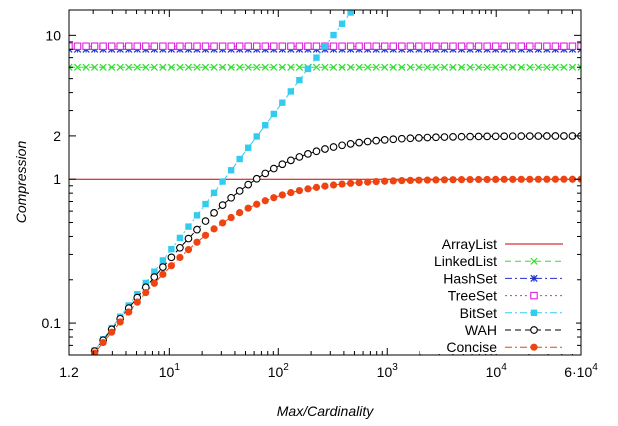 This screenshot has height=426, width=618. Describe the element at coordinates (471, 347) in the screenshot. I see `legend-label-concise: Concise` at that location.